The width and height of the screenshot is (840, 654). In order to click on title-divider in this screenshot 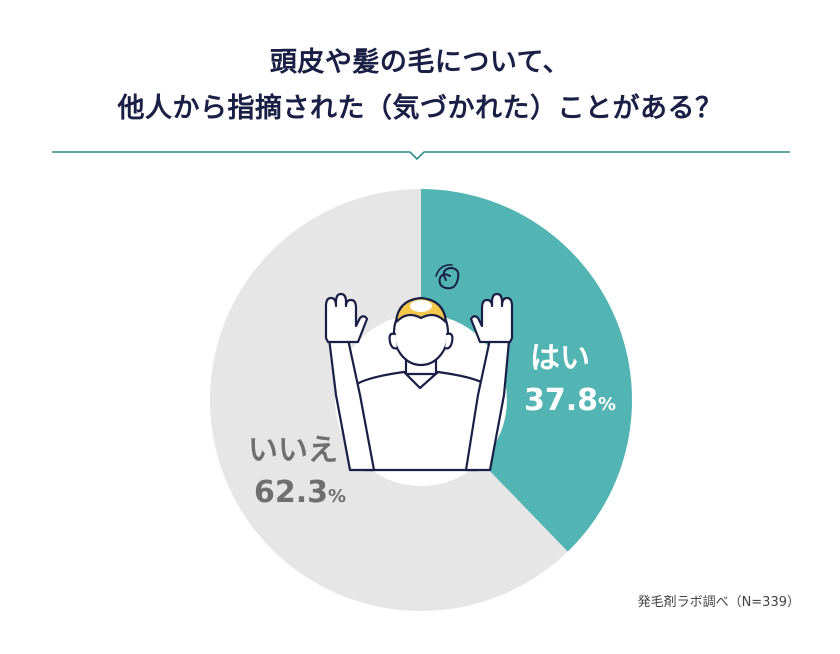, I will do `click(421, 156)`.